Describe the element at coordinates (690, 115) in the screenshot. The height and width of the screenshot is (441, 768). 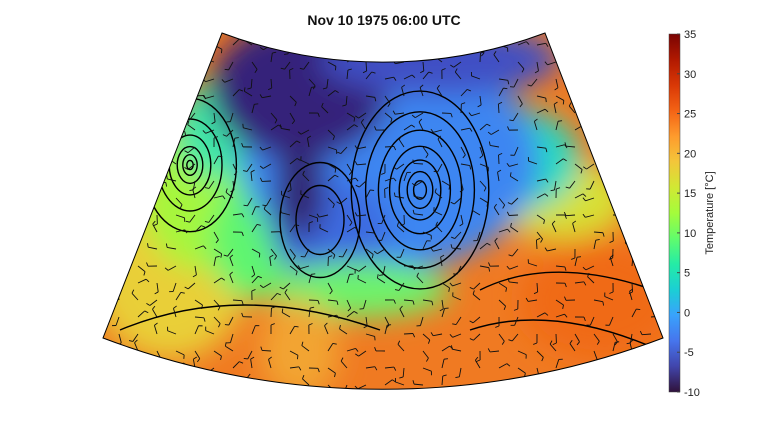
I see `colorbar-tick-label: 25` at that location.